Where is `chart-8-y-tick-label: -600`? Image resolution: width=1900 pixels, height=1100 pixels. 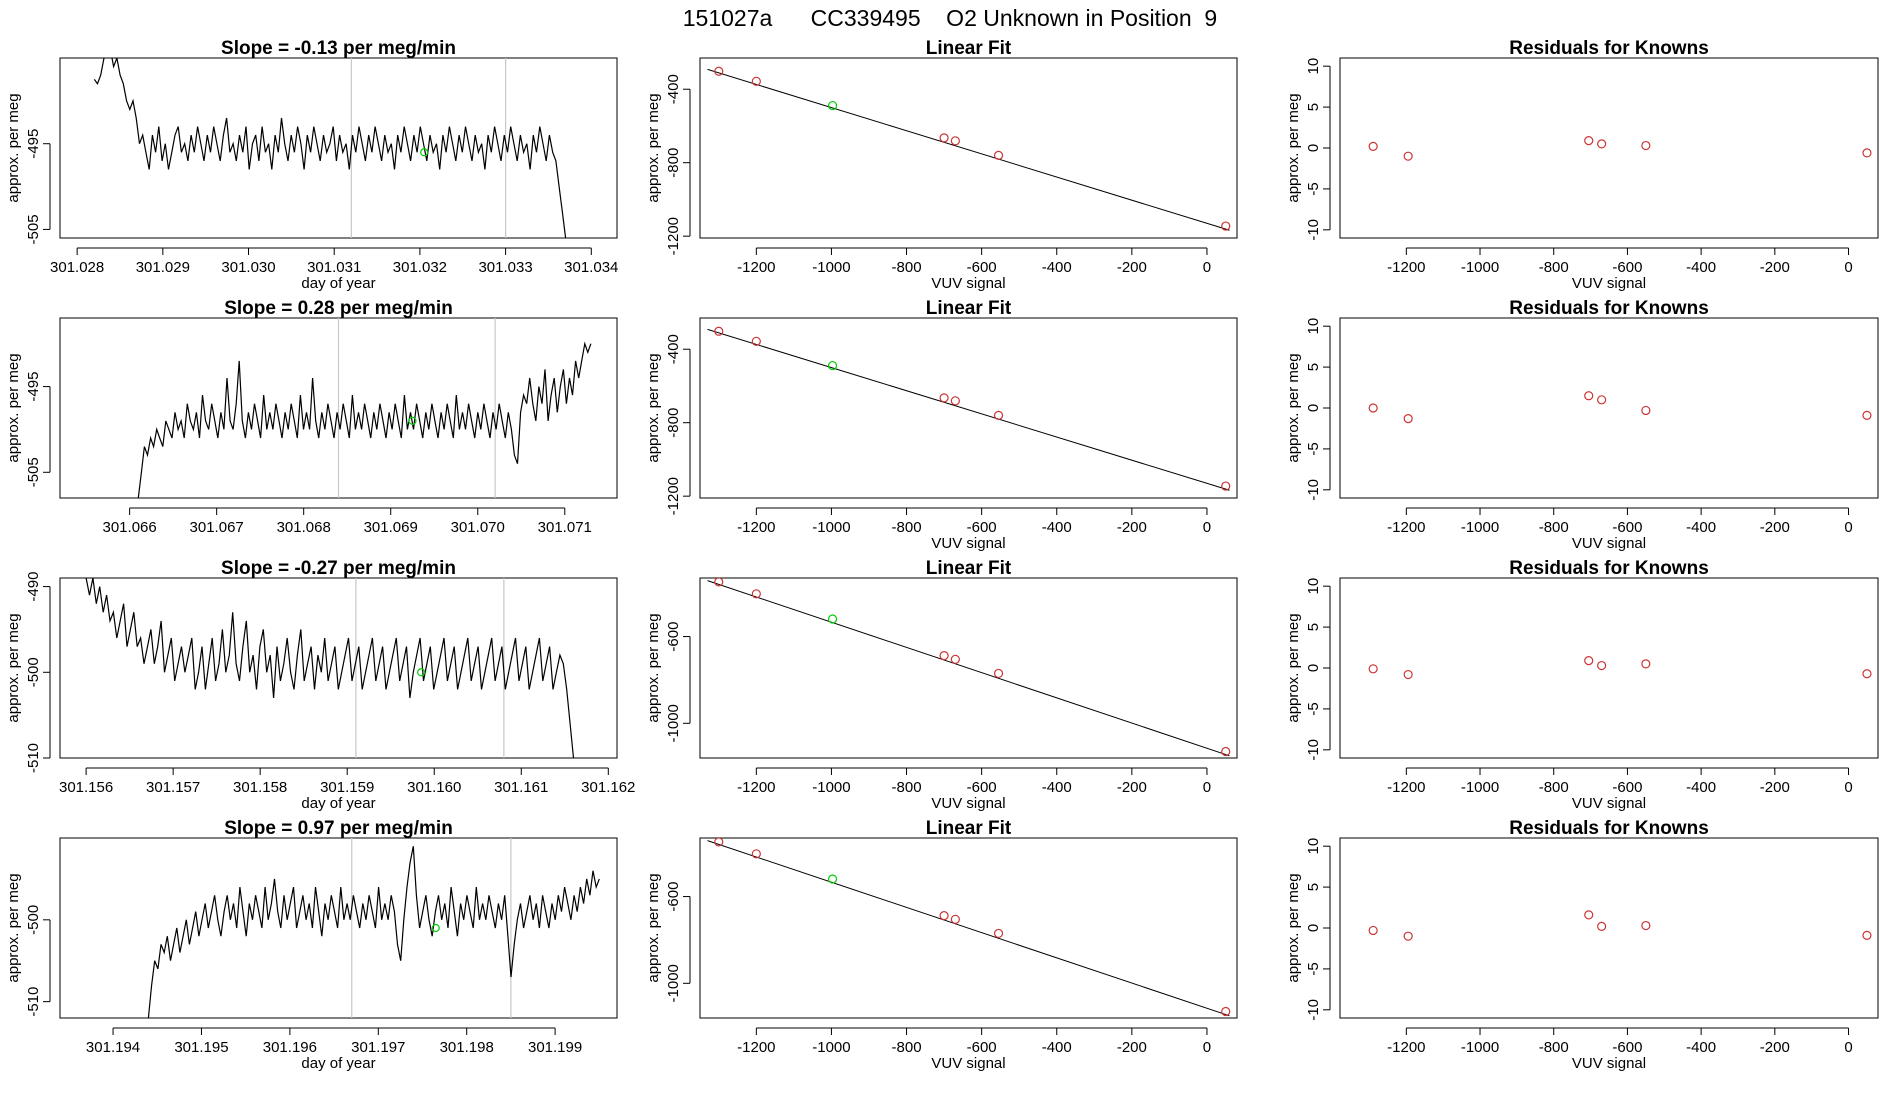
chart-8-y-tick-label: -600 is located at coordinates (673, 637).